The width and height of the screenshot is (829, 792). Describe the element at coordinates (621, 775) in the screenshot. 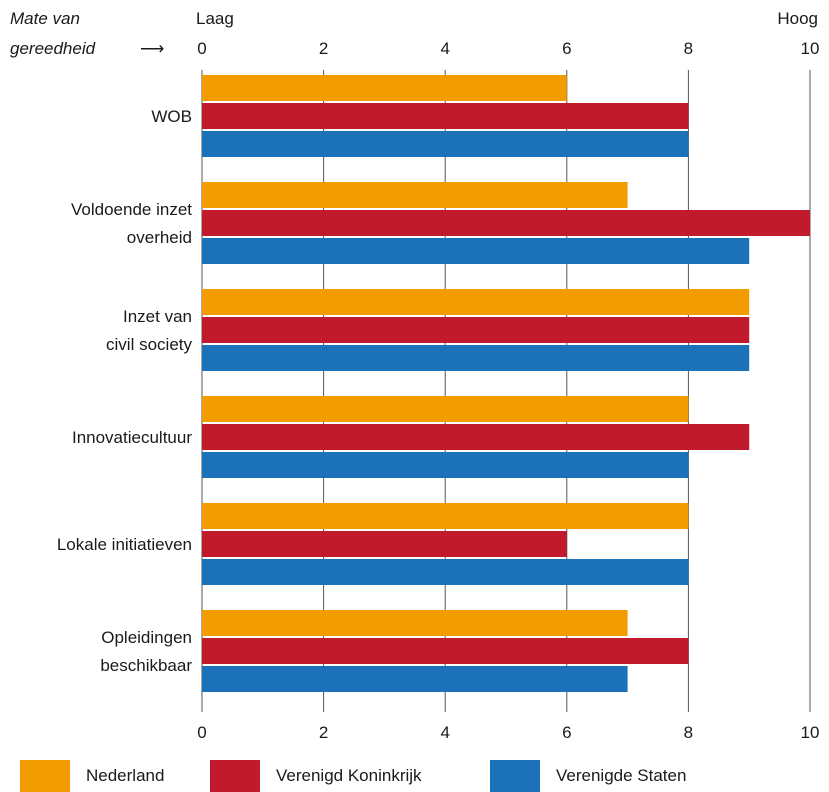

I see `legend-label-verenigde-staten: Verenigde Staten` at that location.